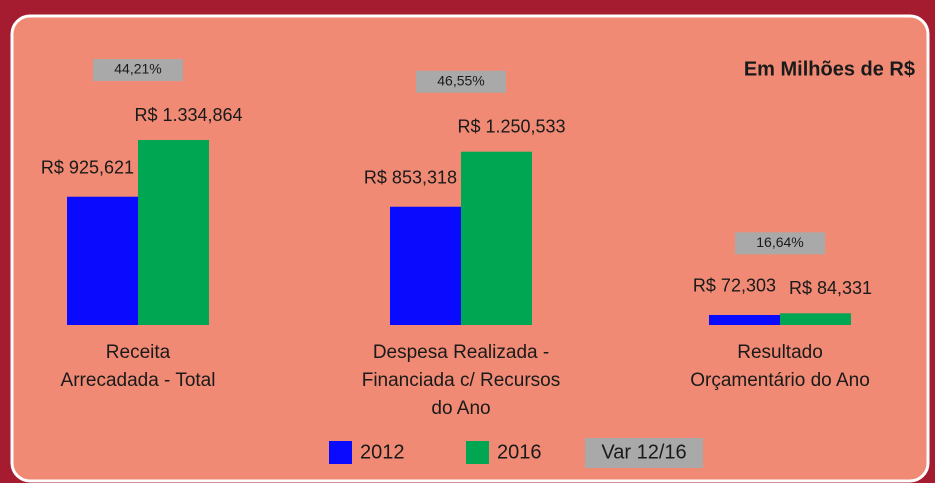 This screenshot has width=935, height=483. Describe the element at coordinates (461, 380) in the screenshot. I see `x-tick-label: Financiada c/ Recursos` at that location.